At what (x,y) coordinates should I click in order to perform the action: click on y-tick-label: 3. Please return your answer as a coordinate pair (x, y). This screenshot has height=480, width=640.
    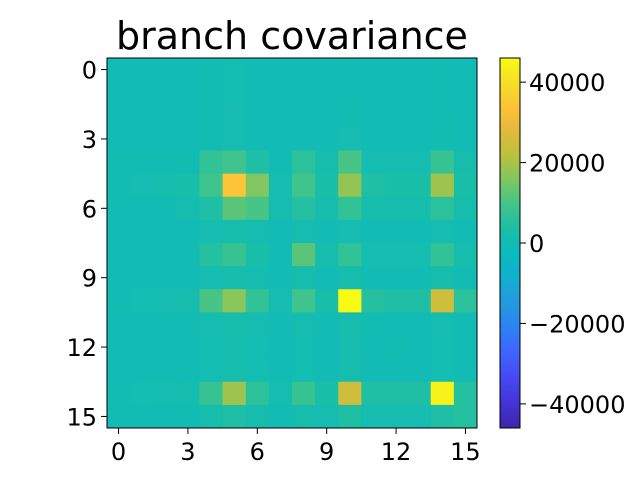
    Looking at the image, I should click on (89, 140).